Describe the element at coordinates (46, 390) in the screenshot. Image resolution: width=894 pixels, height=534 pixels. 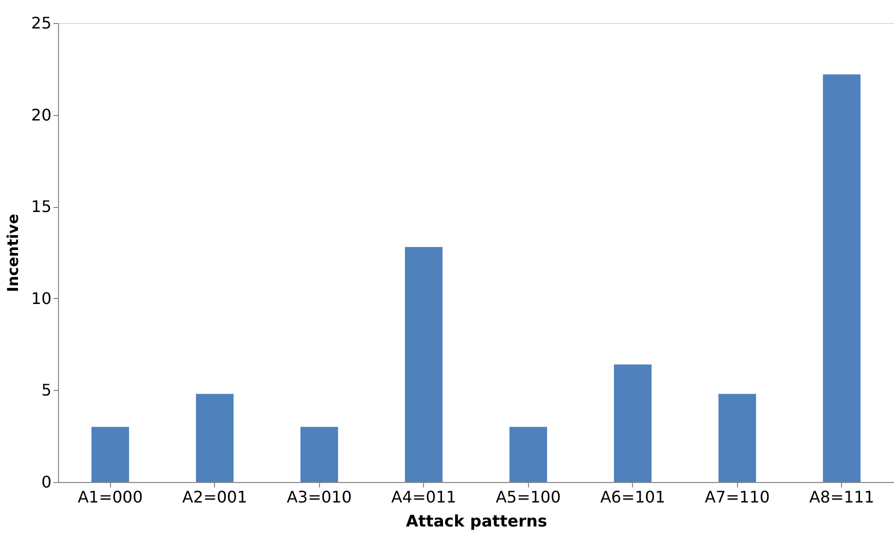
I see `y-tick-label: 5` at that location.